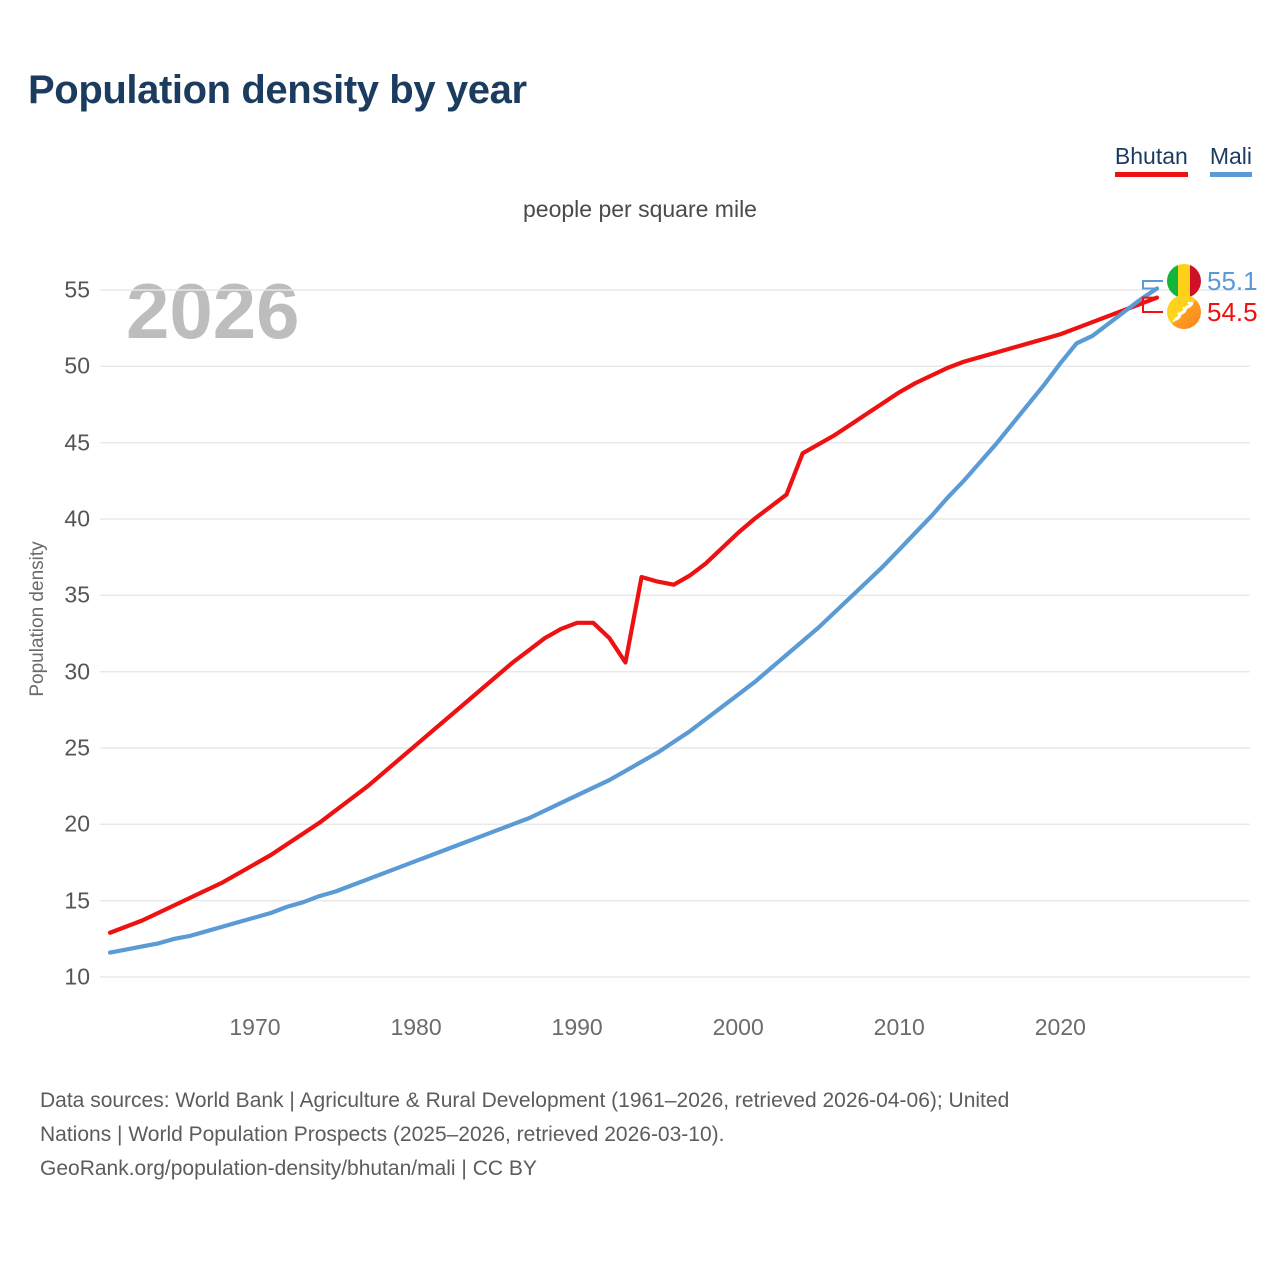 Image resolution: width=1280 pixels, height=1280 pixels. I want to click on y-tick-20: 20, so click(77, 823).